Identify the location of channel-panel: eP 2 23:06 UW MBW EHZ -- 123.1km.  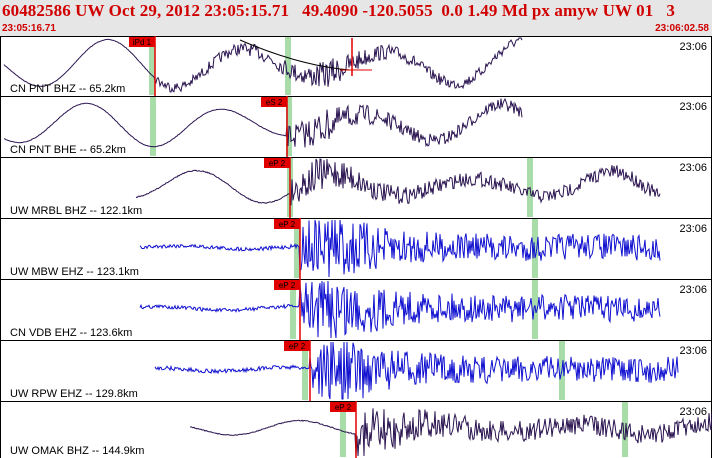
(356, 249).